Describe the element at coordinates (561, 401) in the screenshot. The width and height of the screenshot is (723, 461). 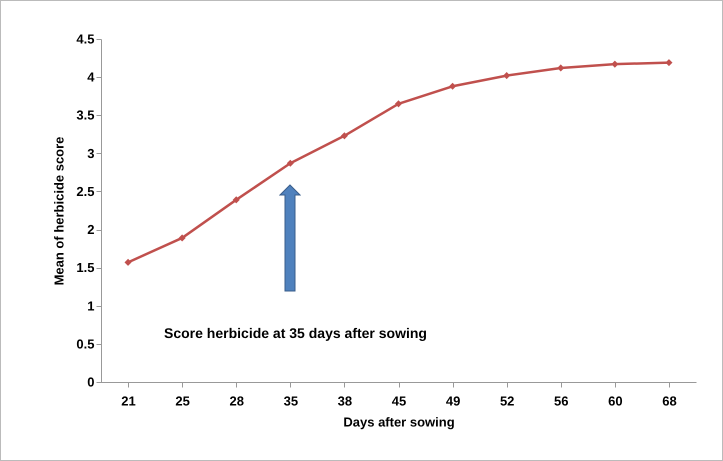
I see `x-tick-label: 56` at that location.